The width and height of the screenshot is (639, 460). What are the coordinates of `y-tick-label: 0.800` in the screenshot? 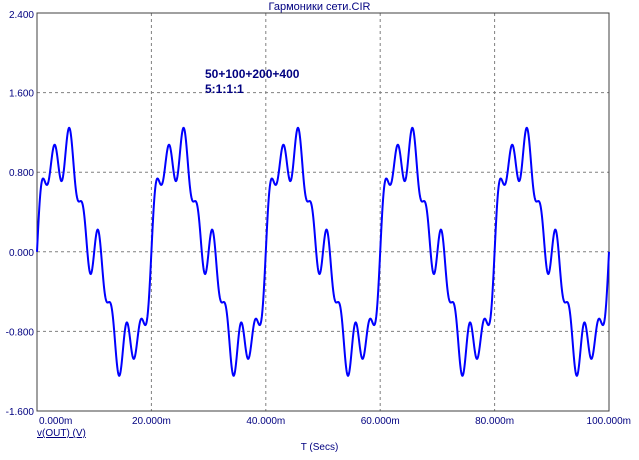 It's located at (21, 173).